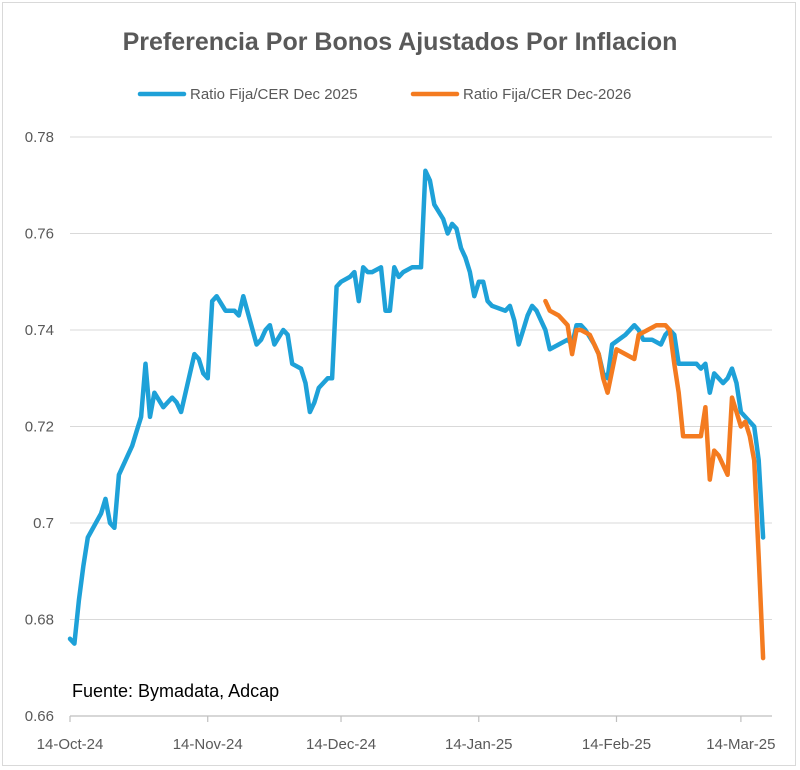 The width and height of the screenshot is (800, 770). I want to click on x-tick-label: 14-Feb-25, so click(616, 744).